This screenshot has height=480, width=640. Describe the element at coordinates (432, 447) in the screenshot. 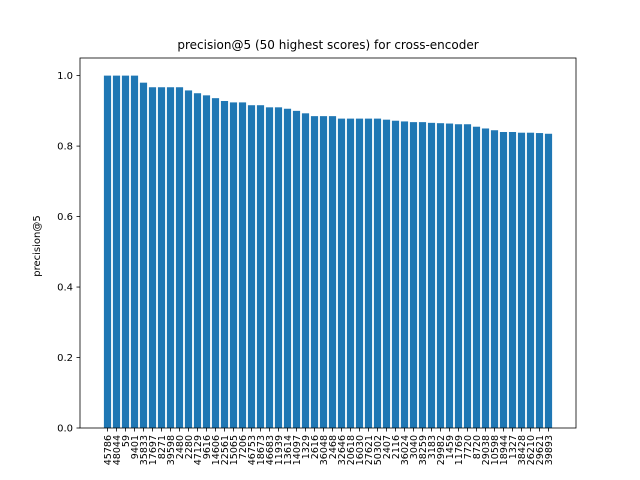

I see `x-tick-label: 3183` at that location.